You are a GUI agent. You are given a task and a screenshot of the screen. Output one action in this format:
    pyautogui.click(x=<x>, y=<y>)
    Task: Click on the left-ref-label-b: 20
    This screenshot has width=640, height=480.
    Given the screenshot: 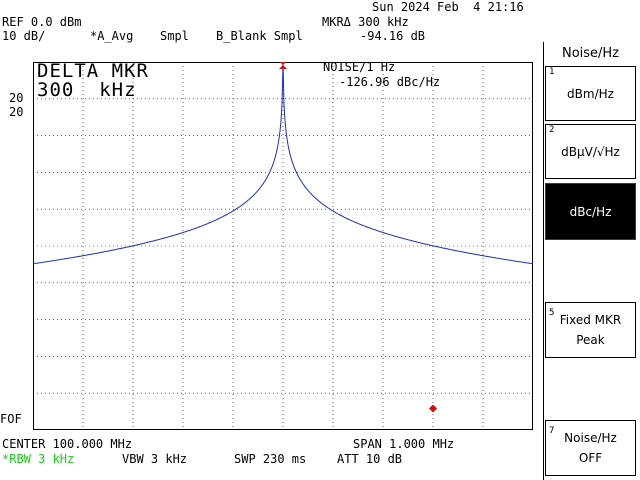 What is the action you would take?
    pyautogui.click(x=16, y=112)
    